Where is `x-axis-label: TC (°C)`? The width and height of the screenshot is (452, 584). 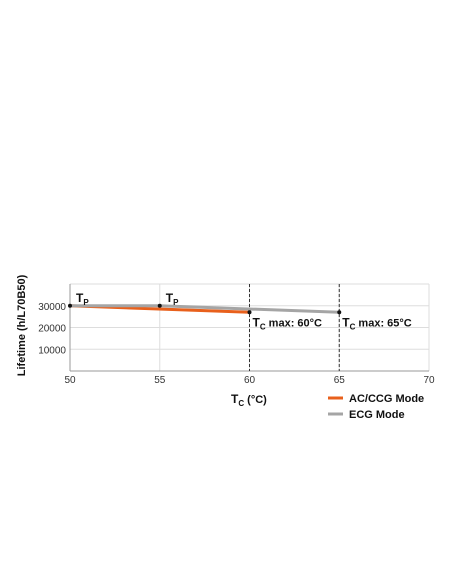 x-axis-label: TC (°C) is located at coordinates (249, 400).